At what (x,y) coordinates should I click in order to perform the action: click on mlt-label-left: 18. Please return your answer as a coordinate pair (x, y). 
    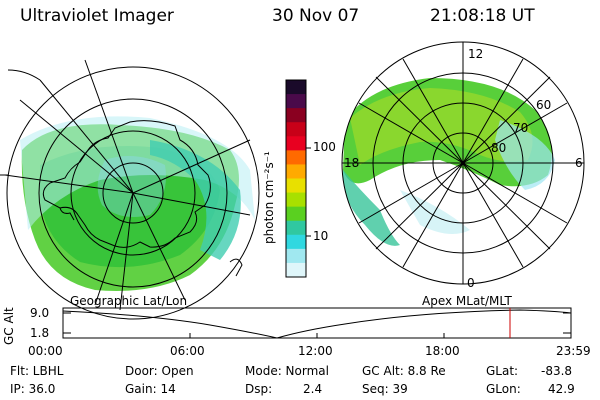
    Looking at the image, I should click on (352, 163).